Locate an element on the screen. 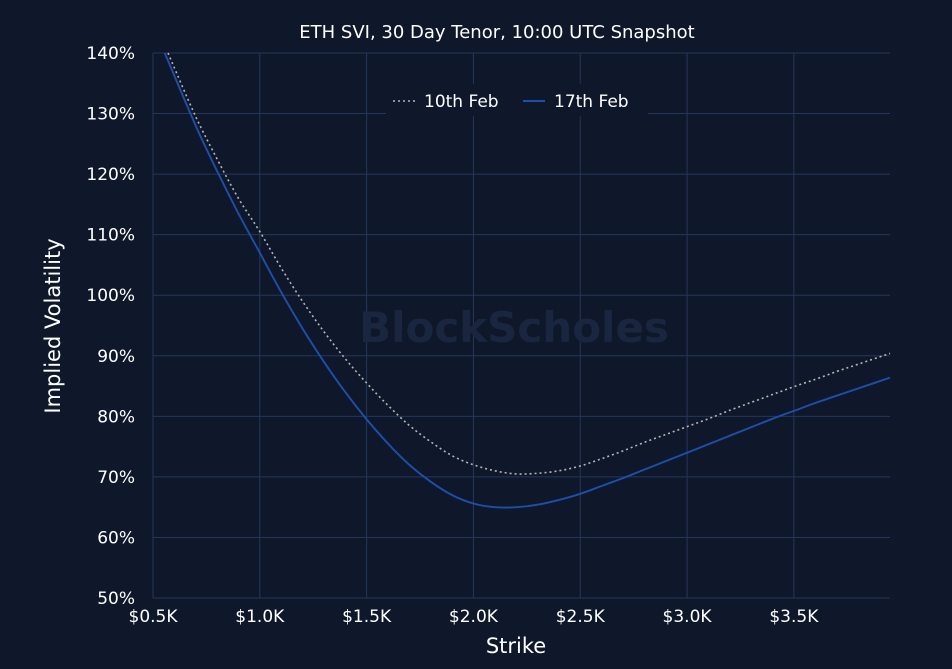  y-tick-label: 70% is located at coordinates (116, 478).